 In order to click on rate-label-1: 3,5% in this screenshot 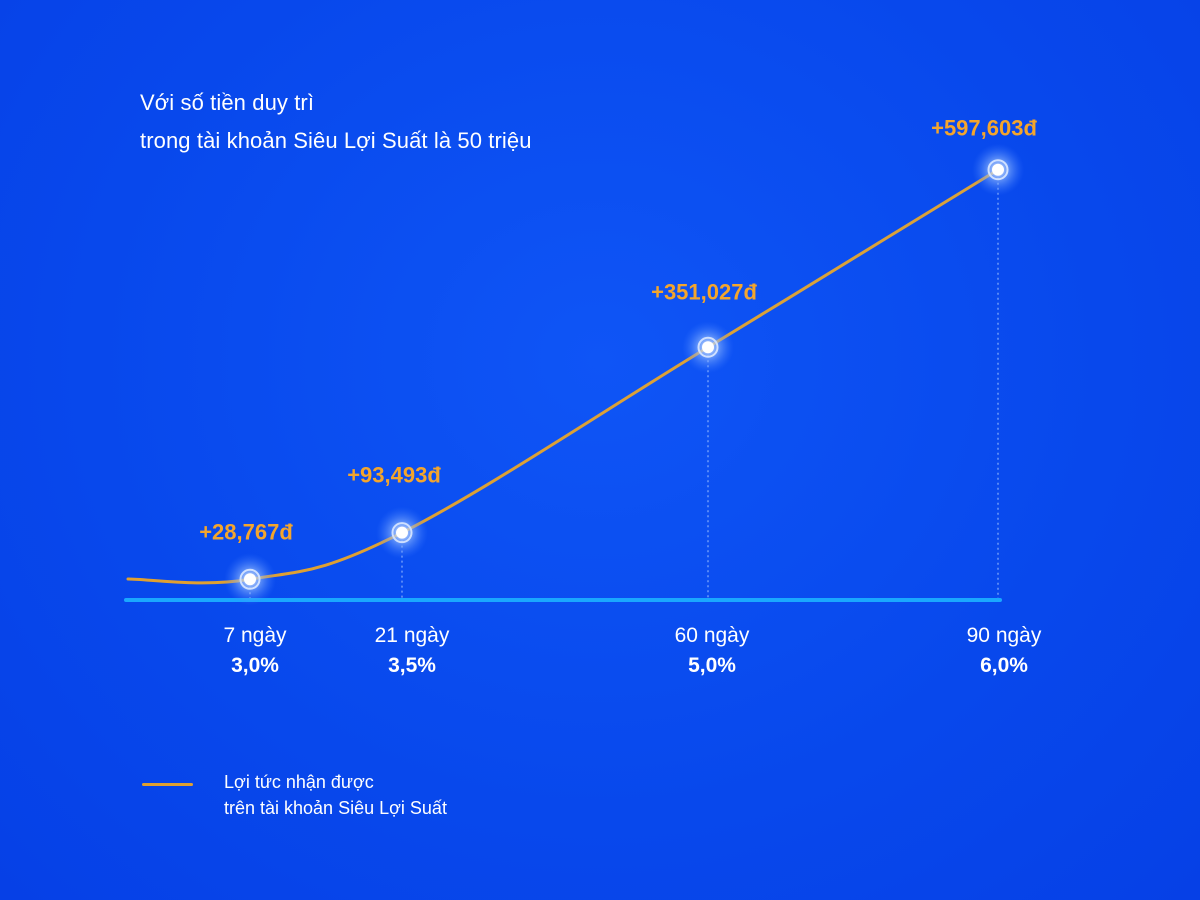, I will do `click(412, 665)`.